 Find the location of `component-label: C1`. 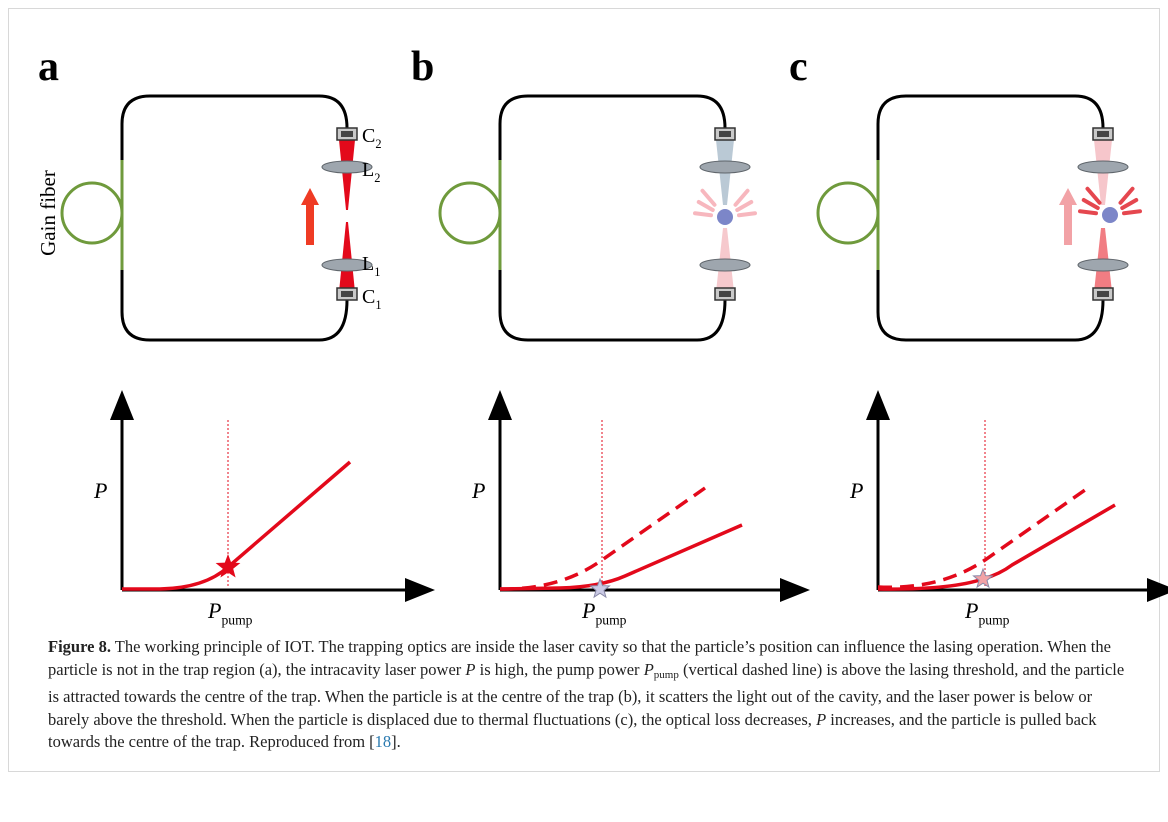

component-label: C1 is located at coordinates (372, 299).